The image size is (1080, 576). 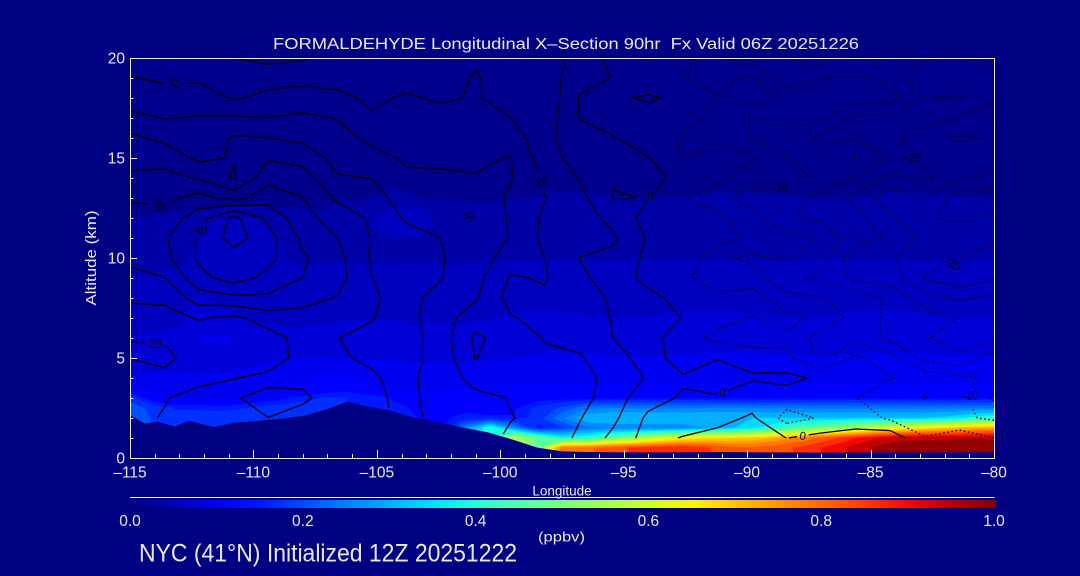 What do you see at coordinates (747, 473) in the screenshot?
I see `svg-text: –90` at bounding box center [747, 473].